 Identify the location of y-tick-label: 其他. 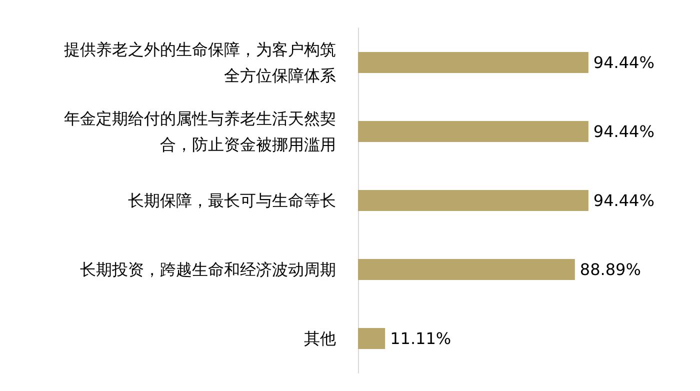
(320, 338).